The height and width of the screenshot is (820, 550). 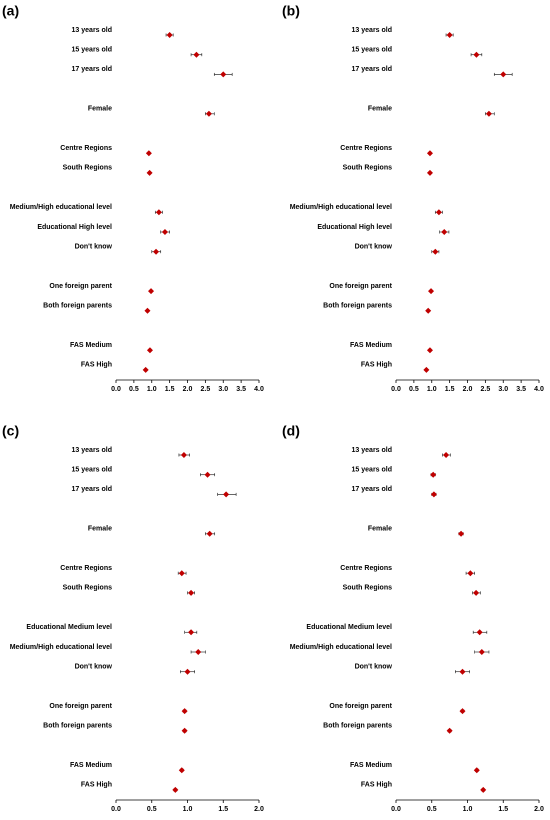 I want to click on x-tick-label: 3.5, so click(x=521, y=389).